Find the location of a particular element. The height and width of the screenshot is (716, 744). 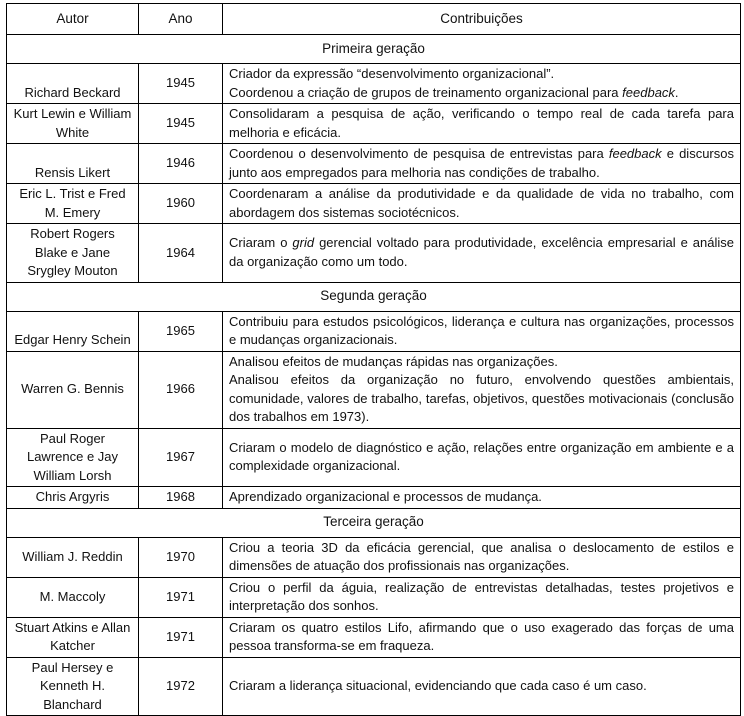

author-cell: Chris Argyris is located at coordinates (72, 497).